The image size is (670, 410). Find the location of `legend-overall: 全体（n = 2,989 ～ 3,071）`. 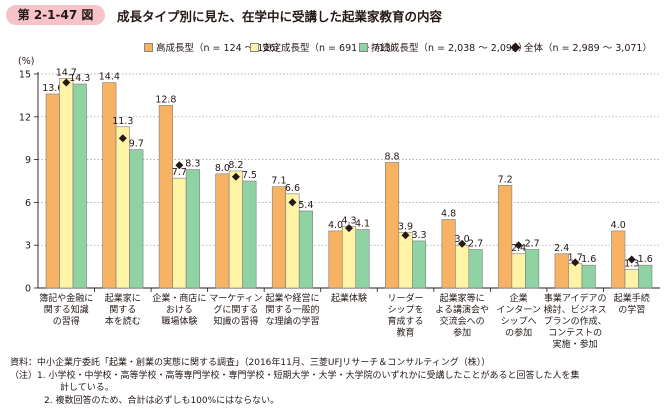

legend-overall: 全体（n = 2,989 ～ 3,071） is located at coordinates (581, 47).